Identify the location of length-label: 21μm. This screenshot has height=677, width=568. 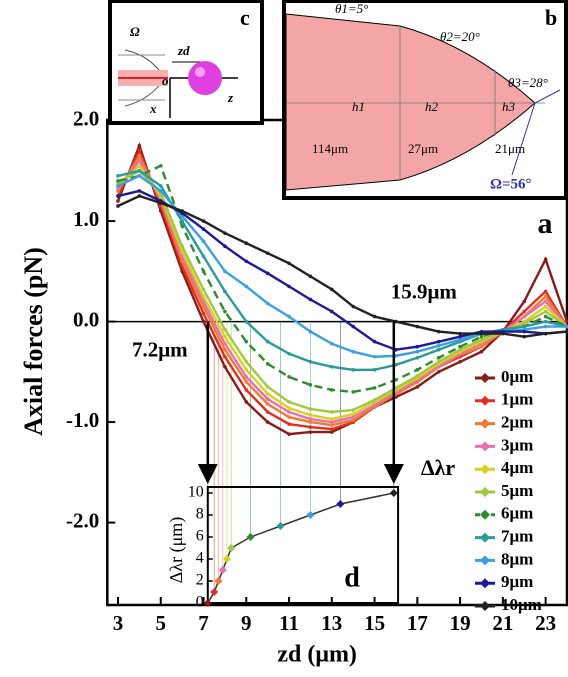
(510, 148).